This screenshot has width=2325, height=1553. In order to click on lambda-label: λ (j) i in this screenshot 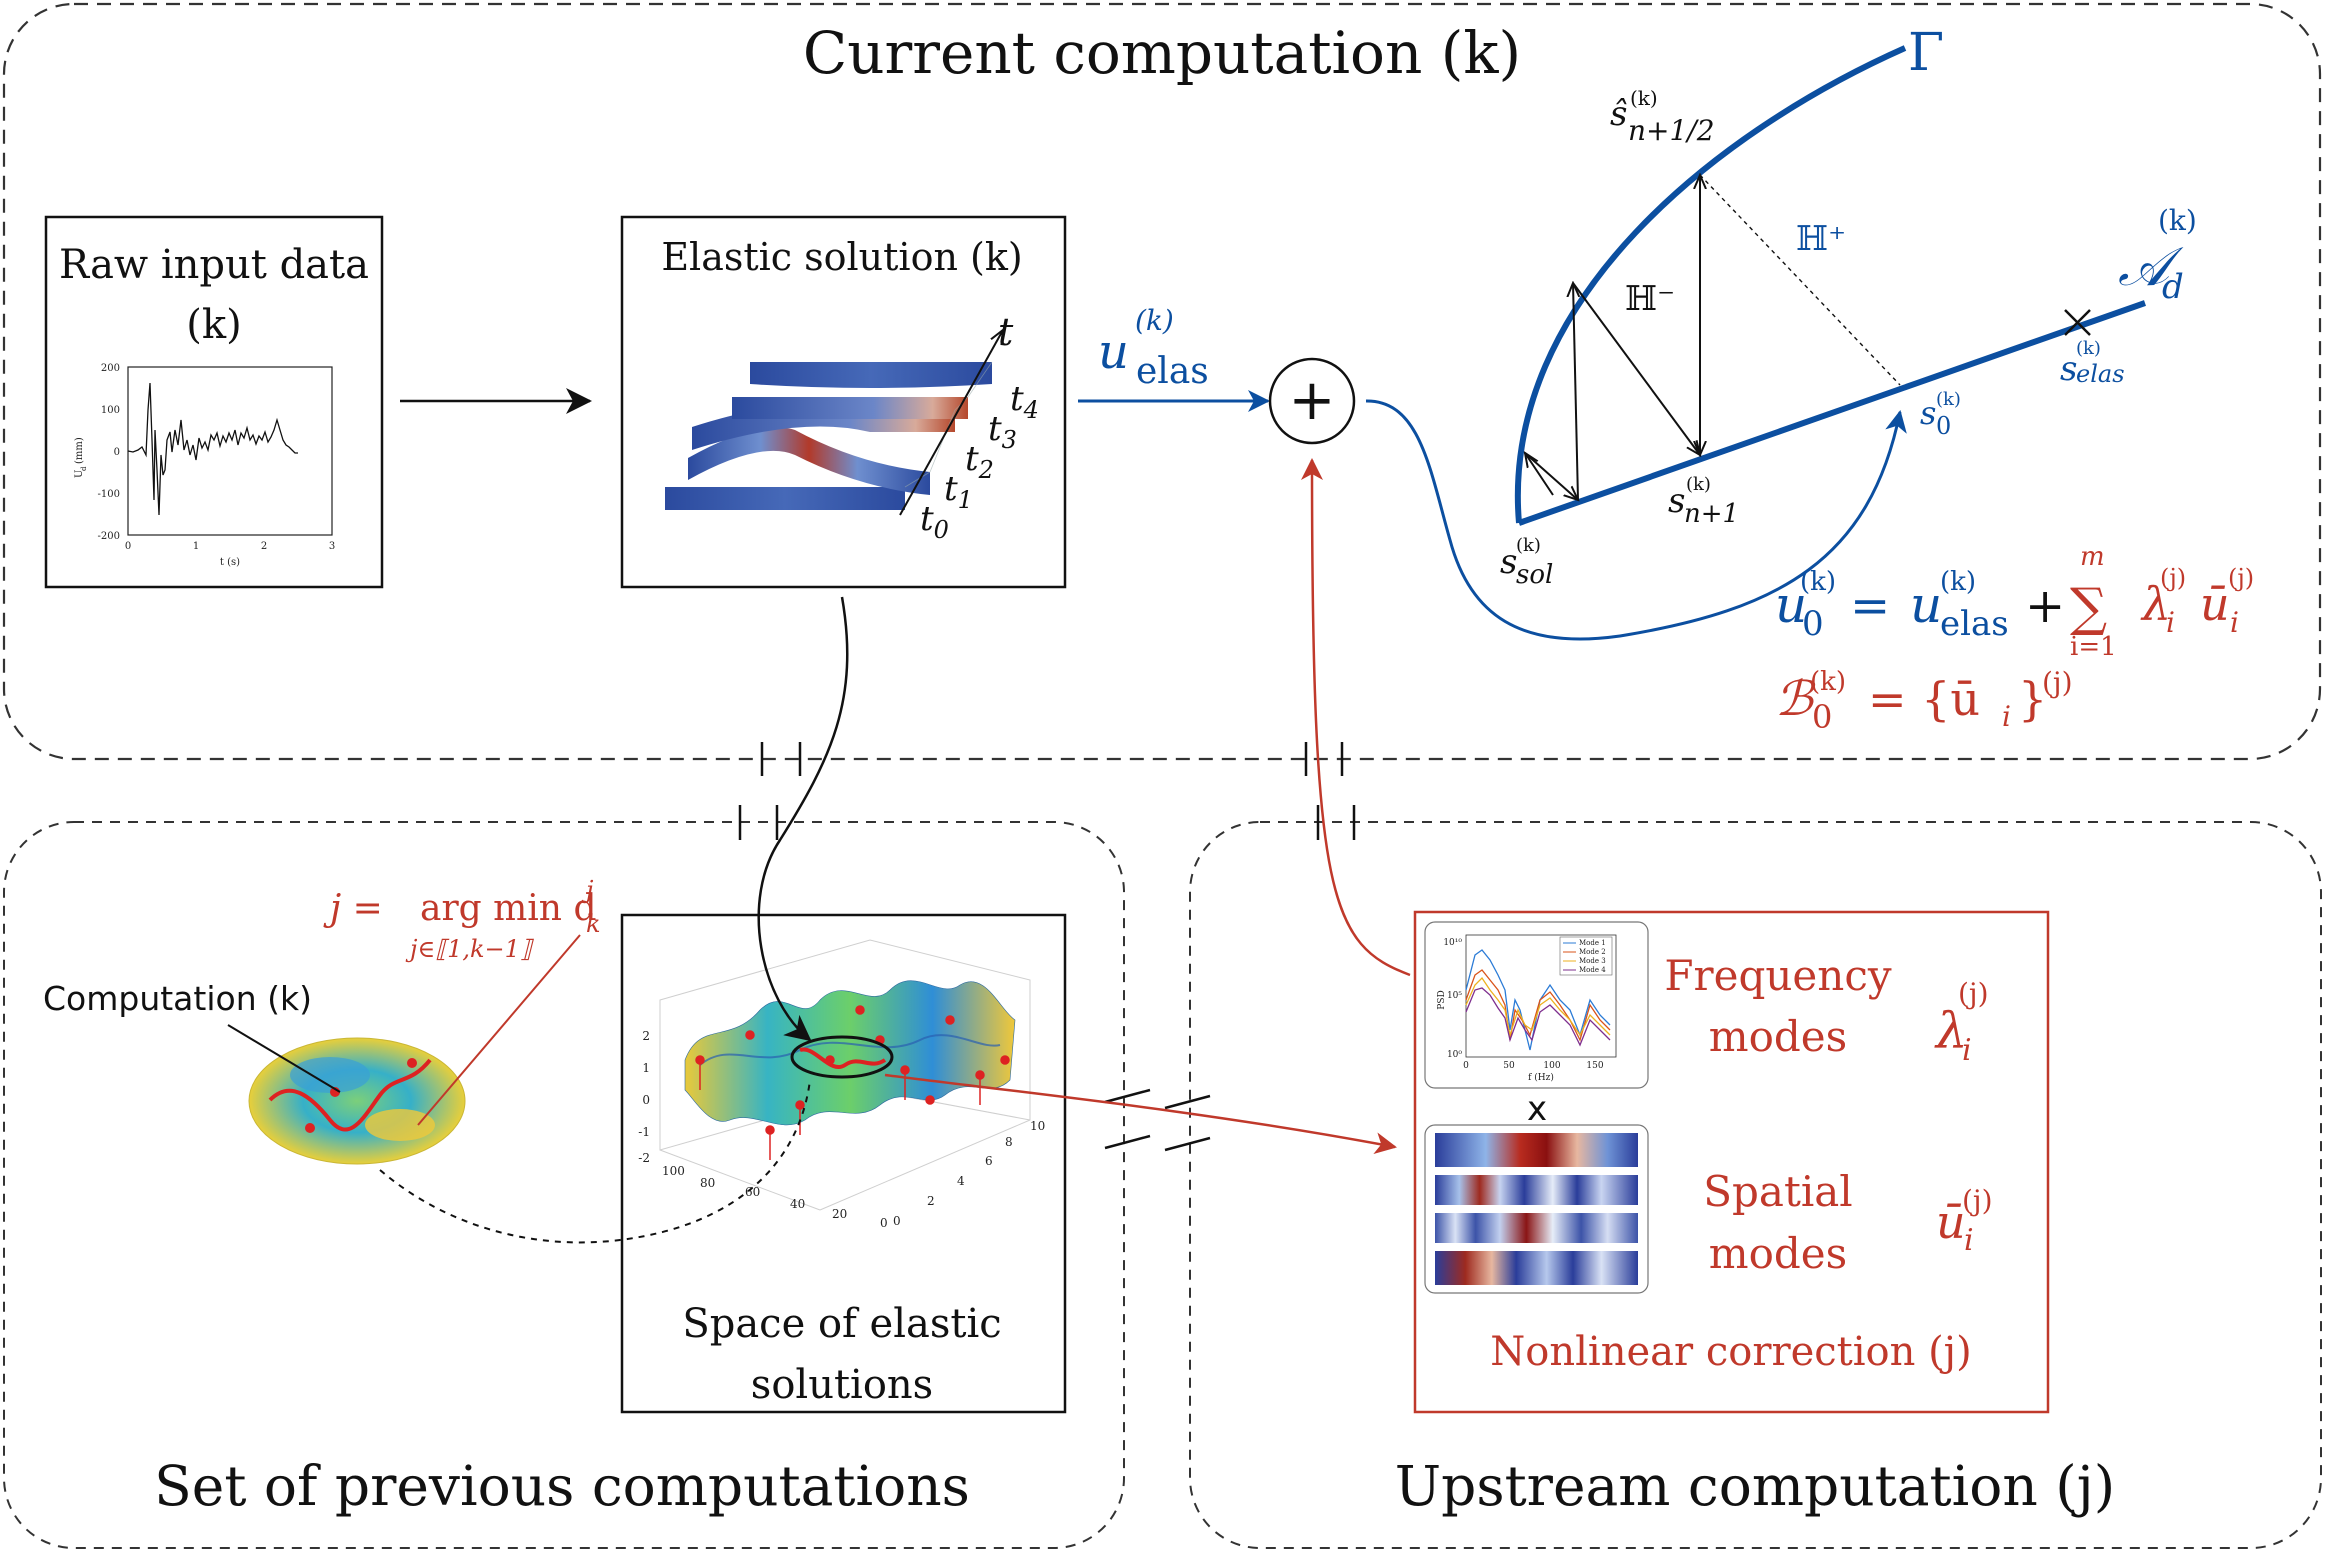, I will do `click(1961, 1022)`.